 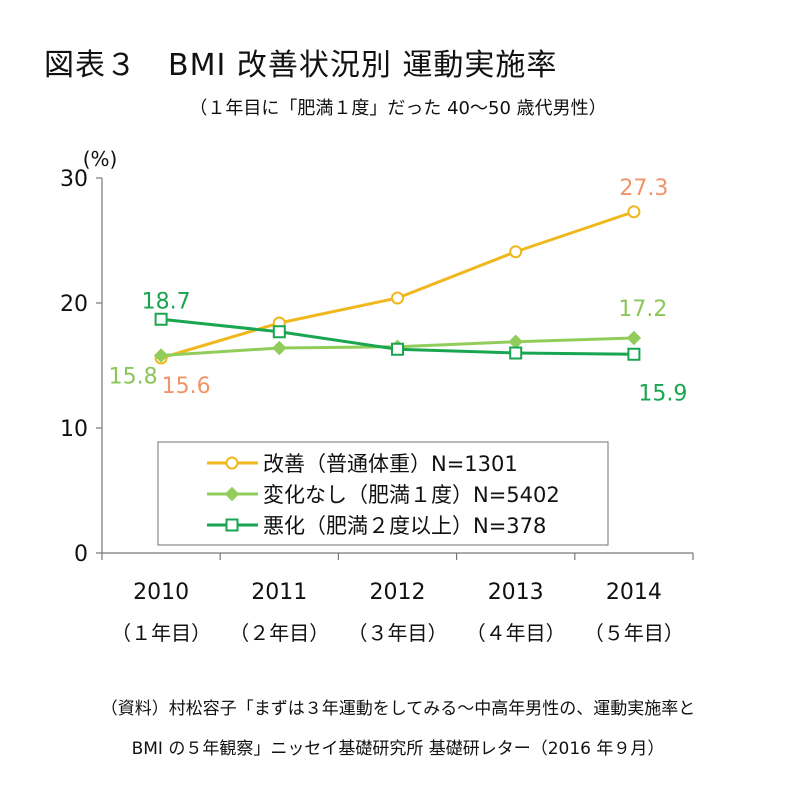 I want to click on legend-item: 改善（普通体重）N=1301, so click(x=362, y=464).